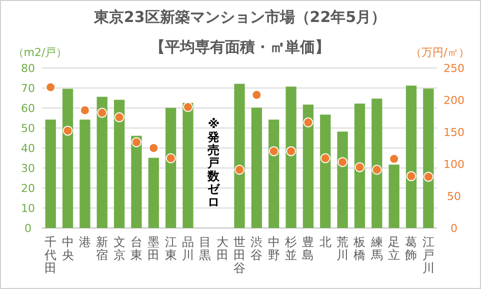  I want to click on x-tick-label: 渋谷, so click(256, 248).